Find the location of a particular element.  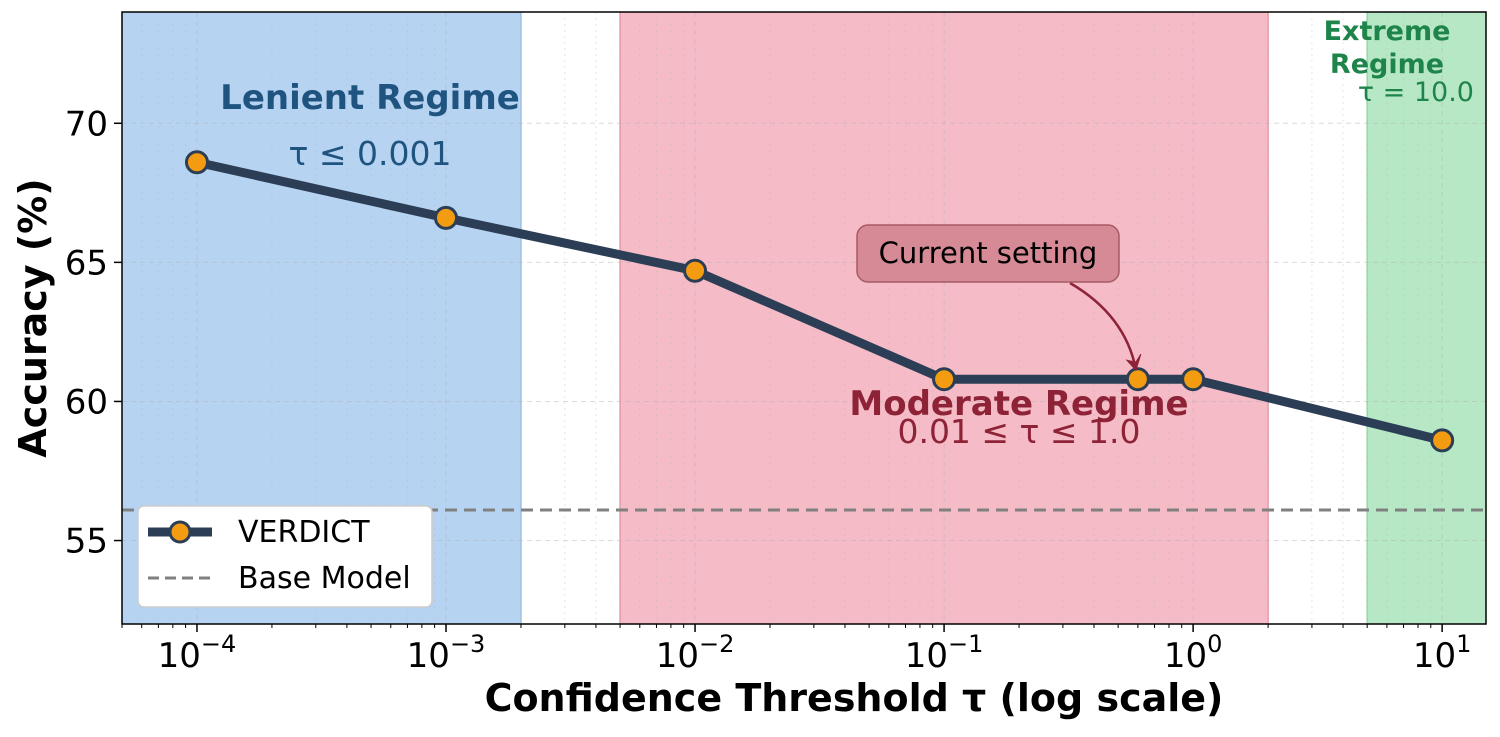

x-axis-title: Confidence Threshold τ (log scale) is located at coordinates (854, 698).